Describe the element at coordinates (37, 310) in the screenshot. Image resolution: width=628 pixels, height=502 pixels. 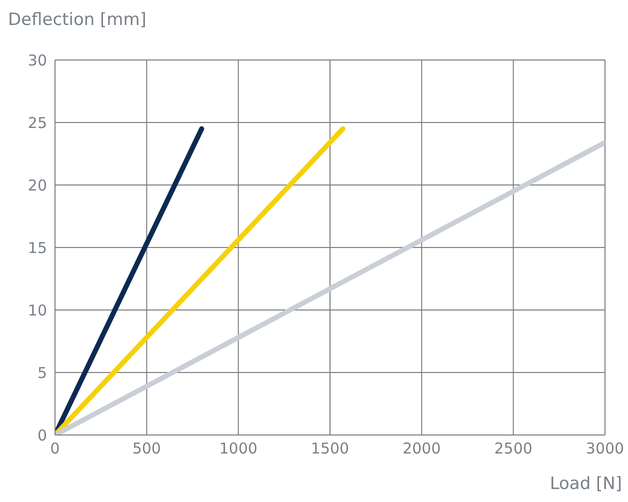
I see `y-tick-label: 10` at that location.